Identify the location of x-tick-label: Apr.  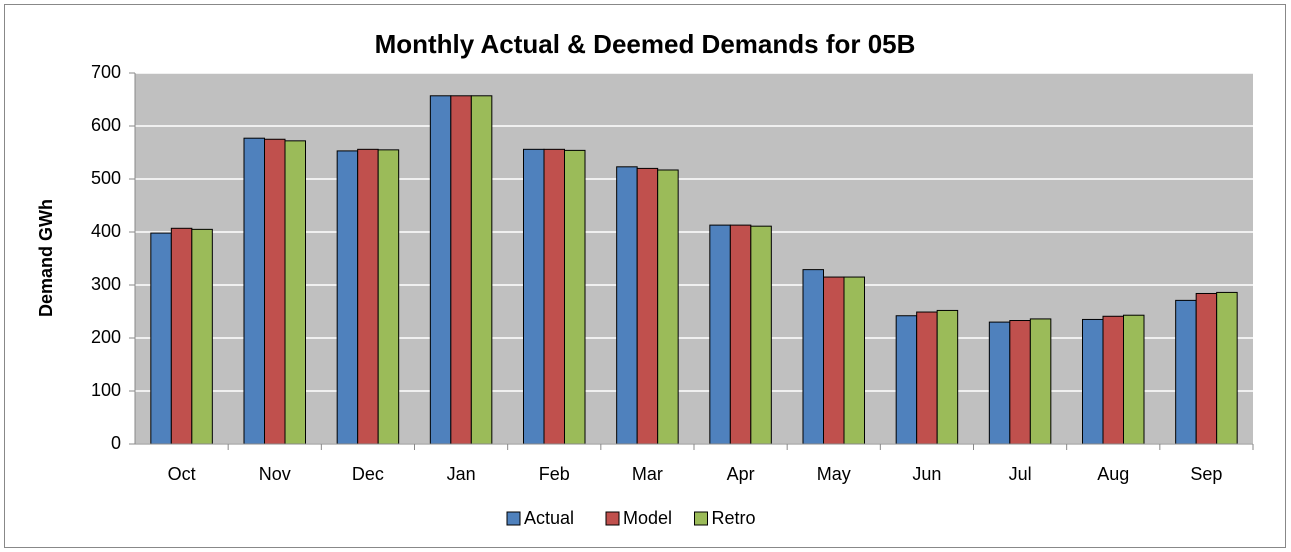
(741, 474).